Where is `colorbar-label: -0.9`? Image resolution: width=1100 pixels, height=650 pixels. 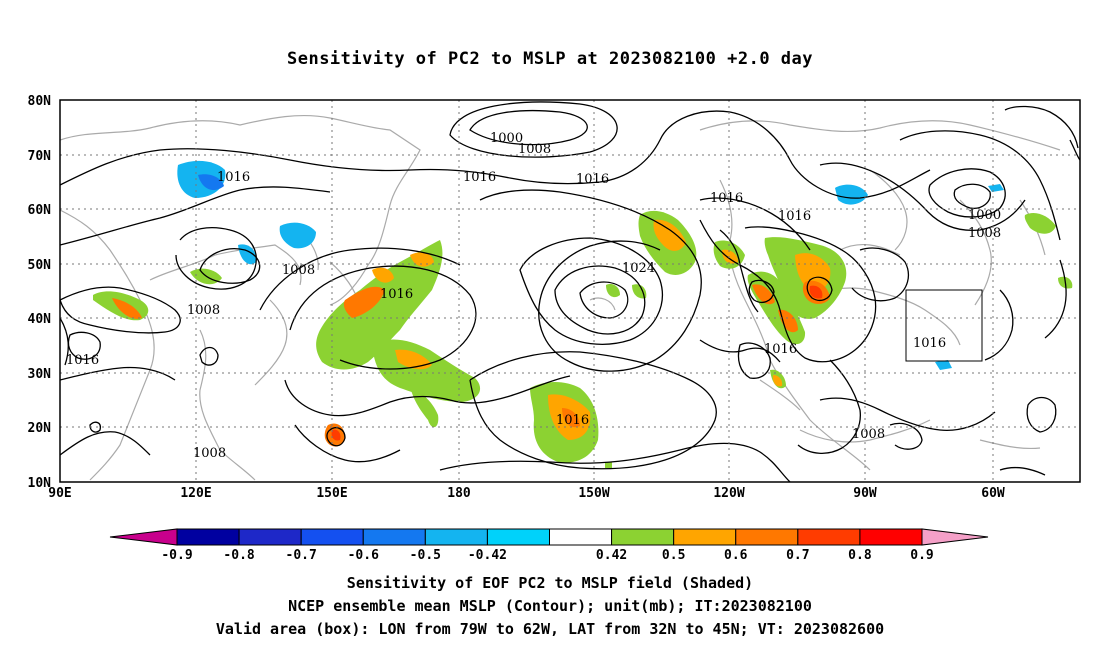 colorbar-label: -0.9 is located at coordinates (176, 555).